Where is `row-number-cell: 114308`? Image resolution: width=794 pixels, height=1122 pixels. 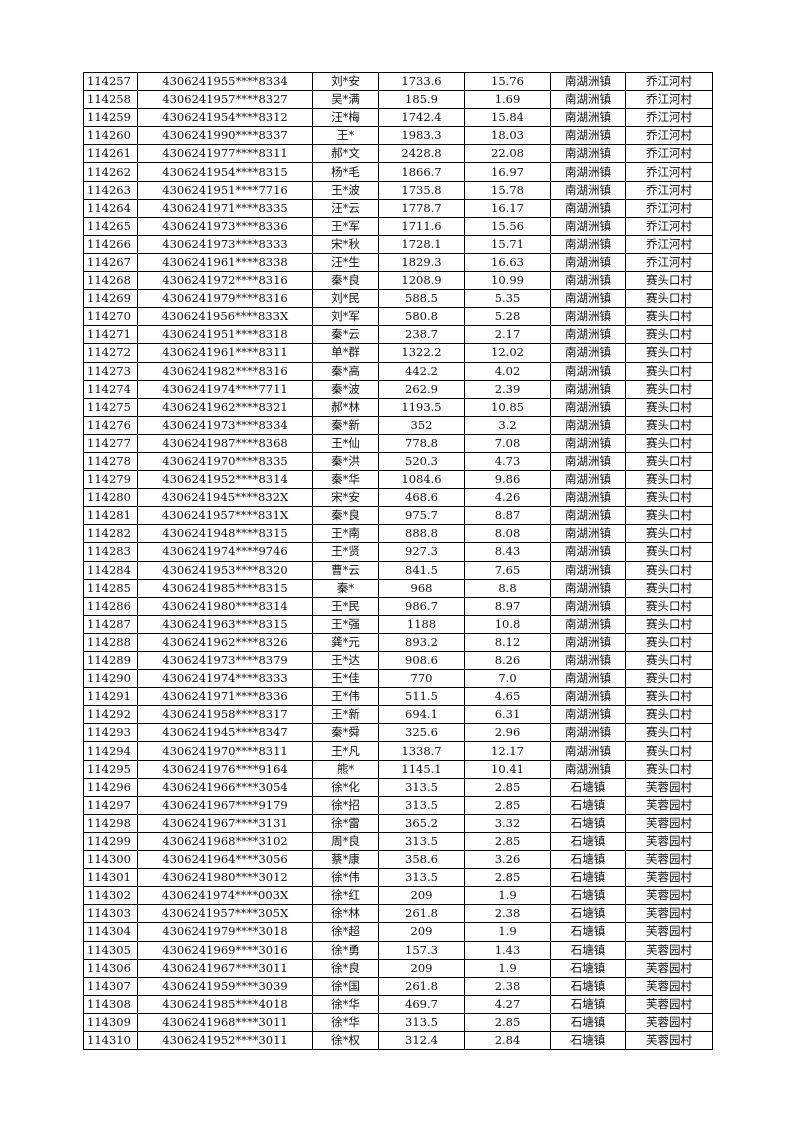
row-number-cell: 114308 is located at coordinates (110, 1004).